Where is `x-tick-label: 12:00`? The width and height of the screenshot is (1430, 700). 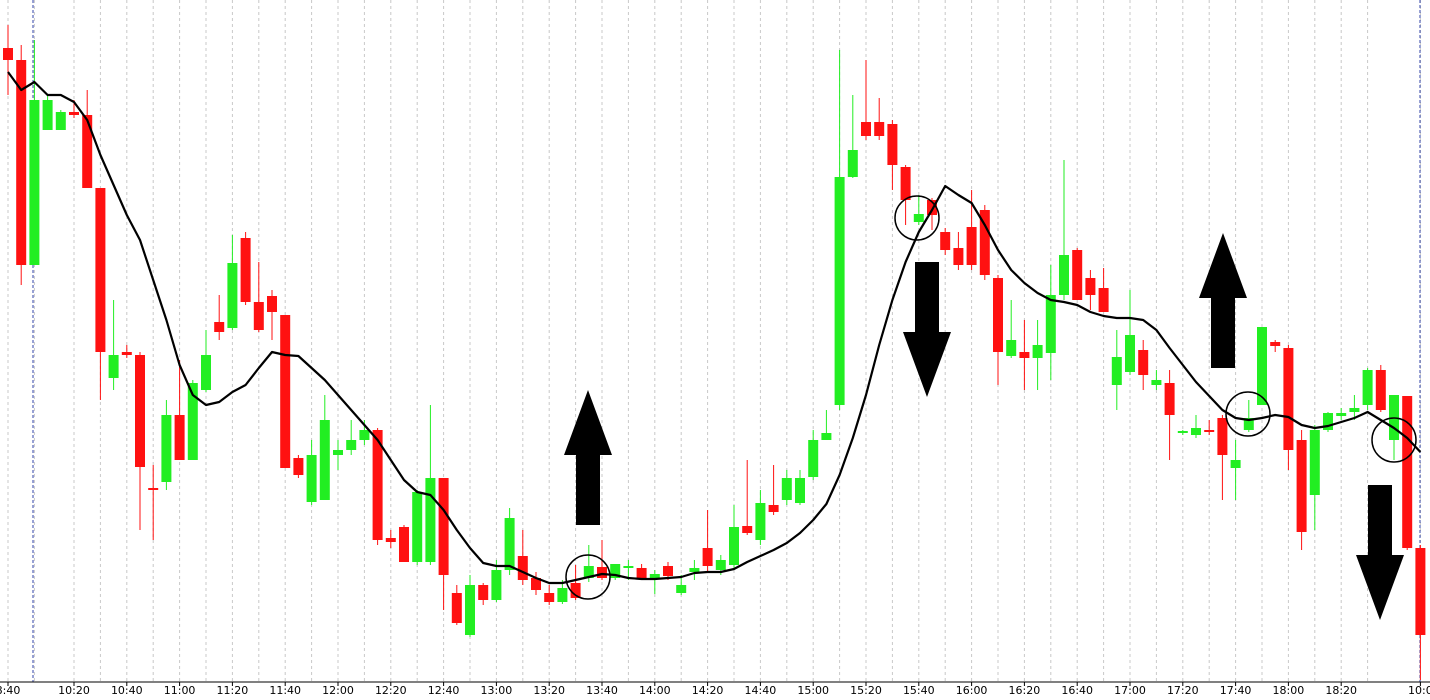
x-tick-label: 12:00 is located at coordinates (338, 690).